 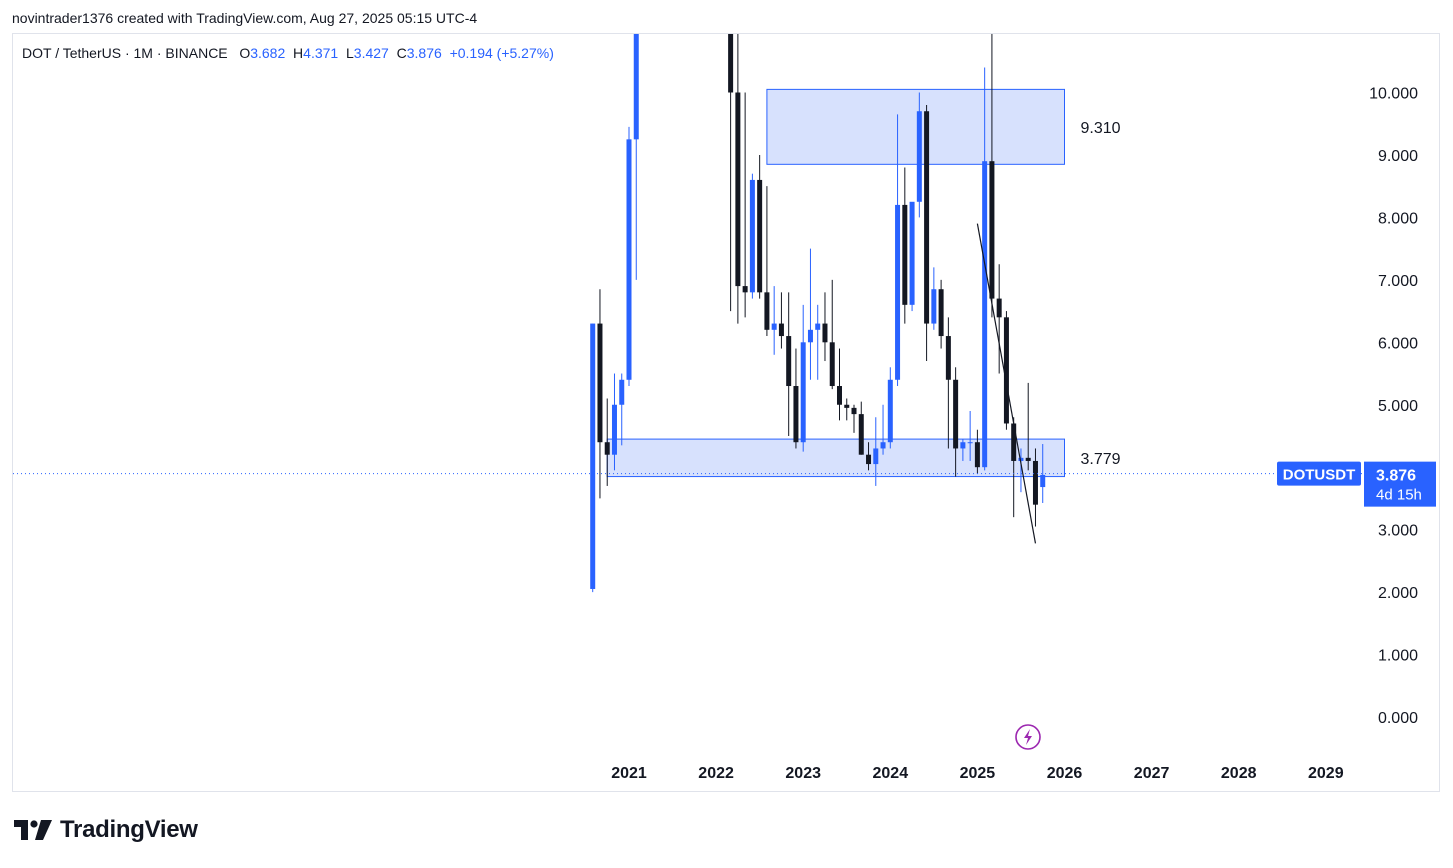 What do you see at coordinates (1398, 281) in the screenshot?
I see `y-tick-label: 7.000` at bounding box center [1398, 281].